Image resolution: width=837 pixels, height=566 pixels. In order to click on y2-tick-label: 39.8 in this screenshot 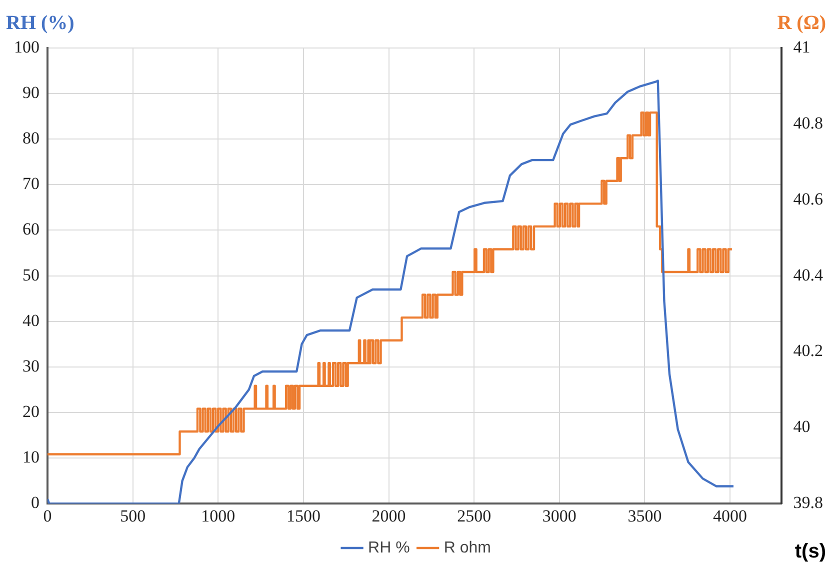, I will do `click(808, 502)`.